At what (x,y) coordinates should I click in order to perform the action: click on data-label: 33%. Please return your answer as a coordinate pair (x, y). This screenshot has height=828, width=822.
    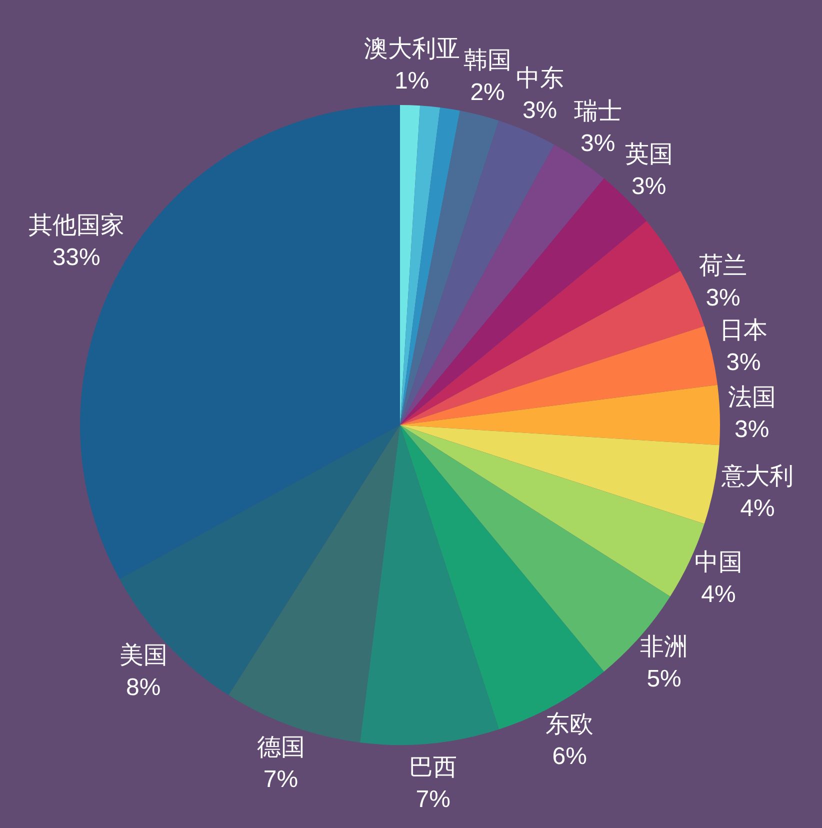
    Looking at the image, I should click on (76, 258).